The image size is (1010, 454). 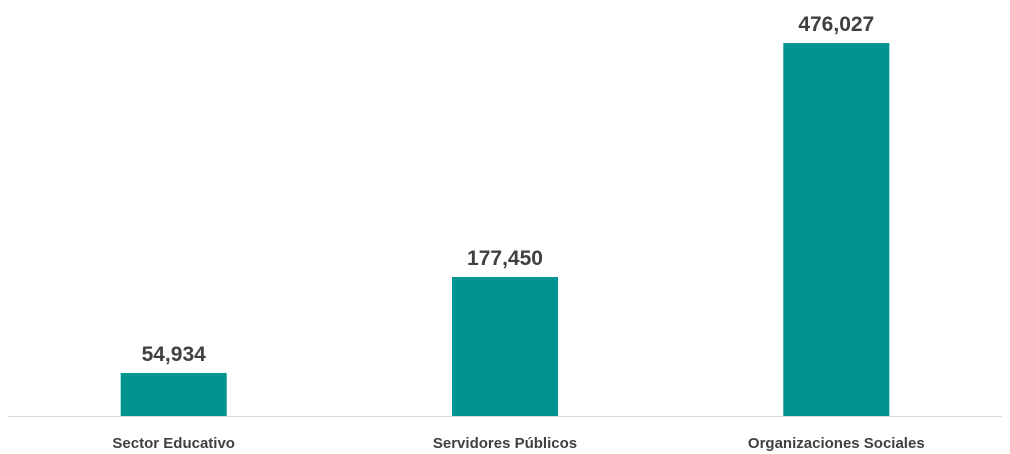 I want to click on category-label-2: Servidores Públicos, so click(x=505, y=443).